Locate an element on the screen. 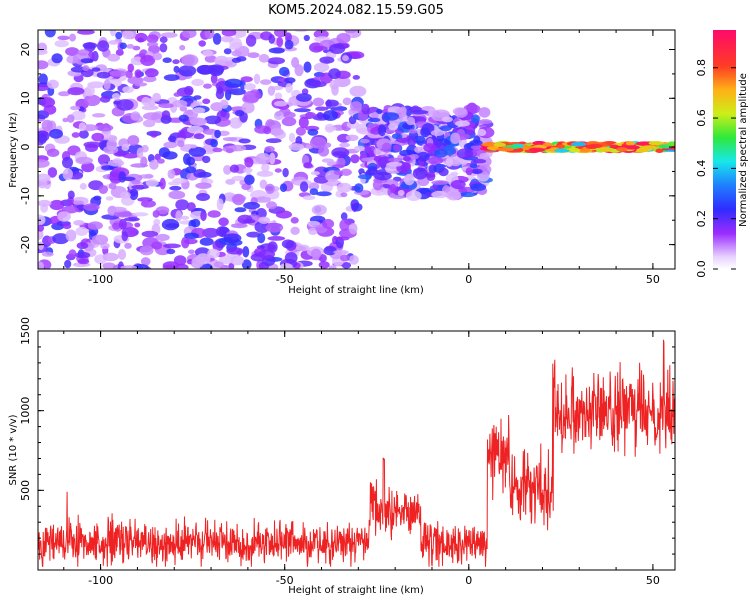 The image size is (750, 600). heatmap-x-axis-label: Height of straight line (km) is located at coordinates (356, 290).